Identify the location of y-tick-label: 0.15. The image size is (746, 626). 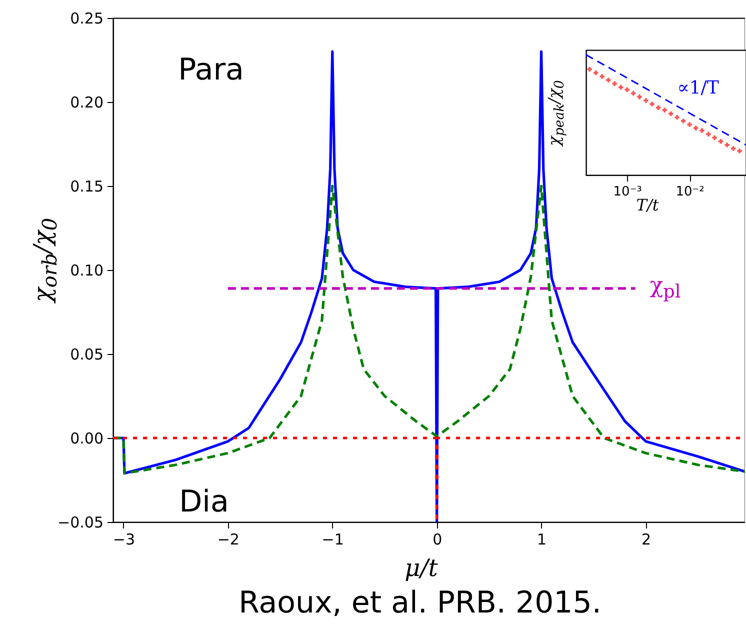
(87, 187).